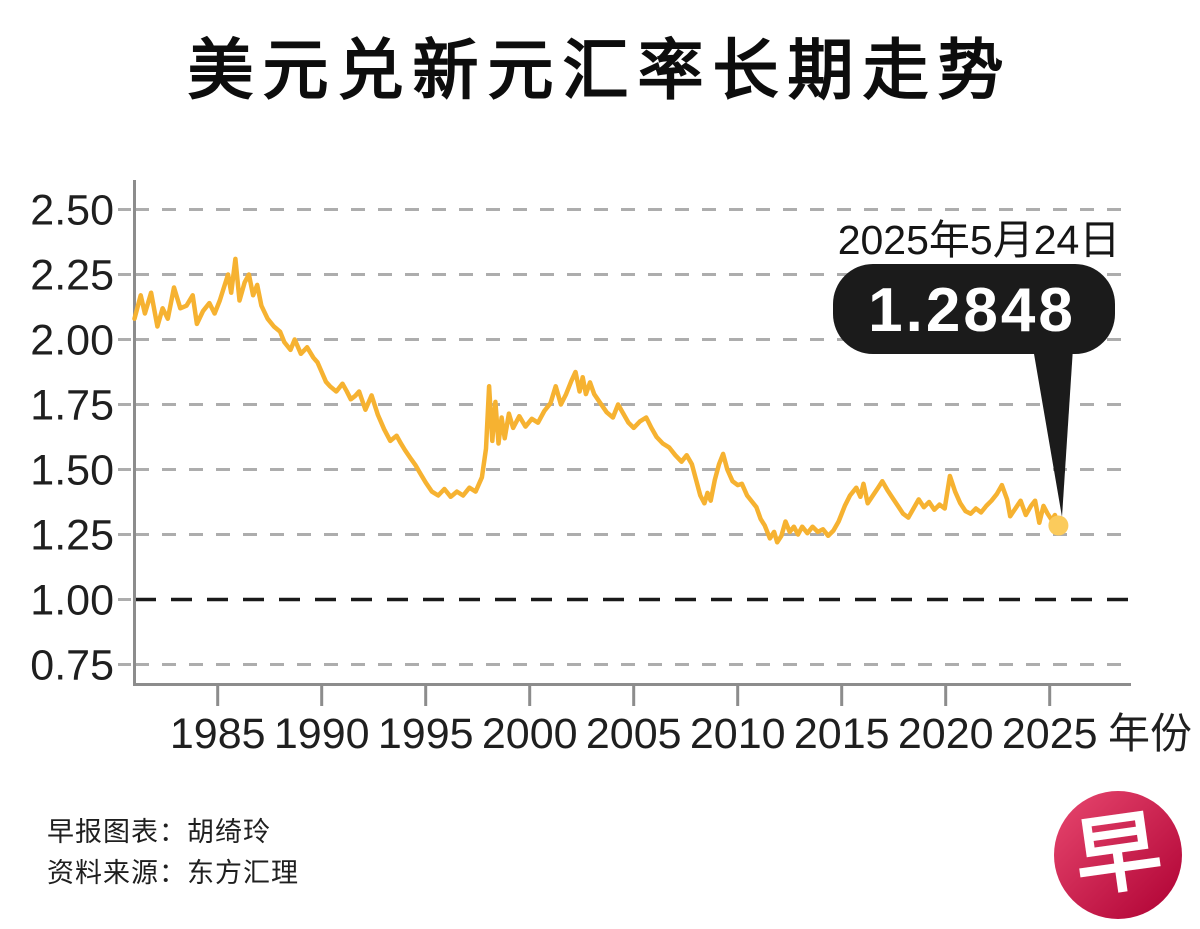  What do you see at coordinates (979, 240) in the screenshot?
I see `callout-date-label: 2025年5月24日` at bounding box center [979, 240].